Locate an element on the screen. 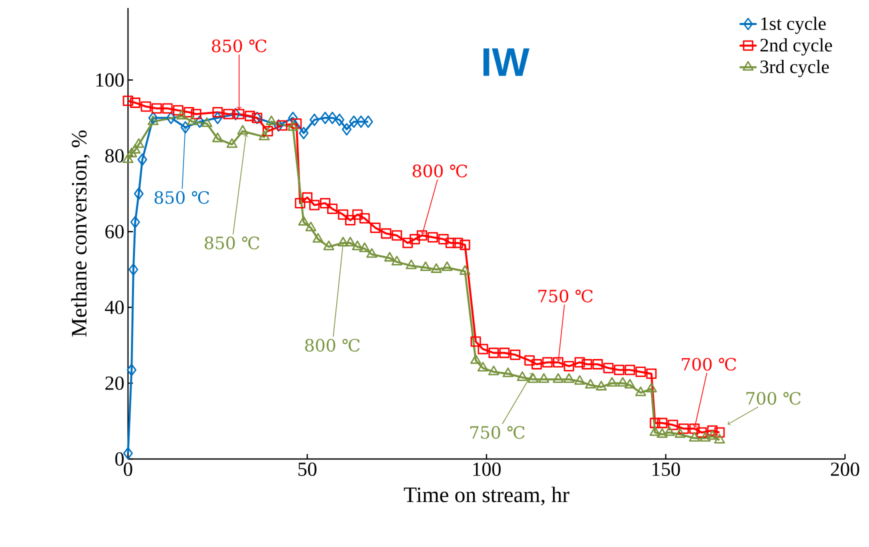  y-axis-title: Methane conversion, % is located at coordinates (80, 233).